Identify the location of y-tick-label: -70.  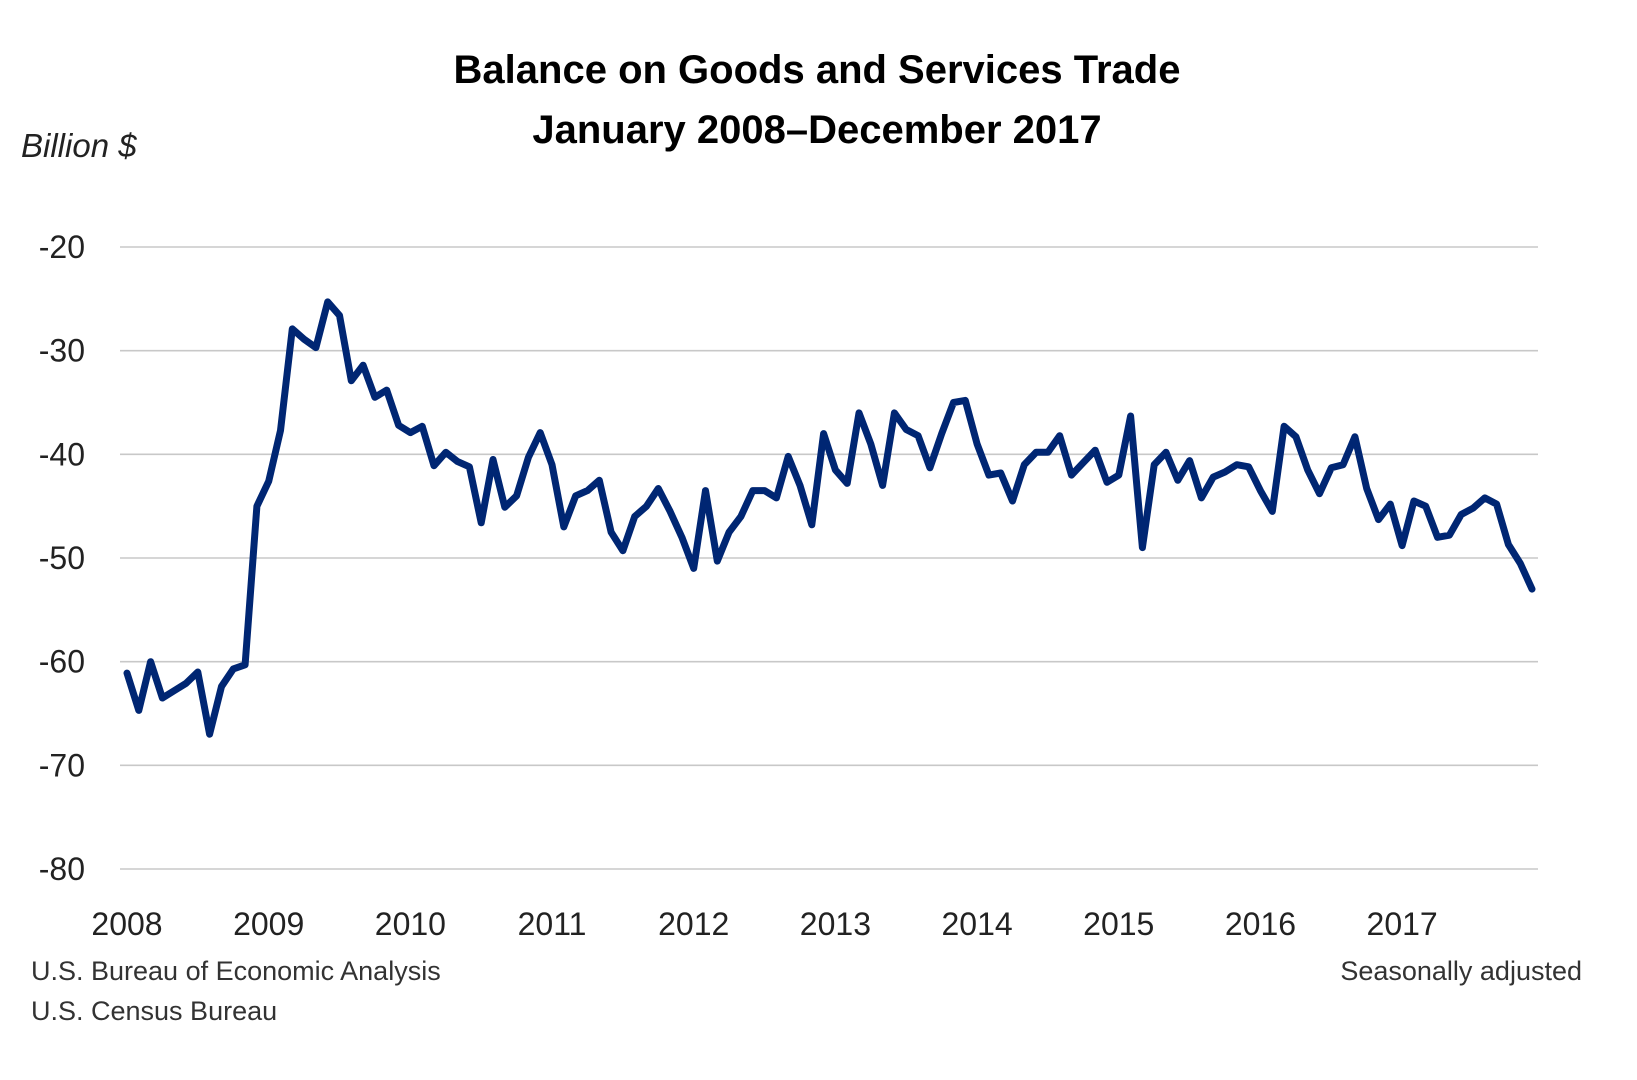
(62, 765).